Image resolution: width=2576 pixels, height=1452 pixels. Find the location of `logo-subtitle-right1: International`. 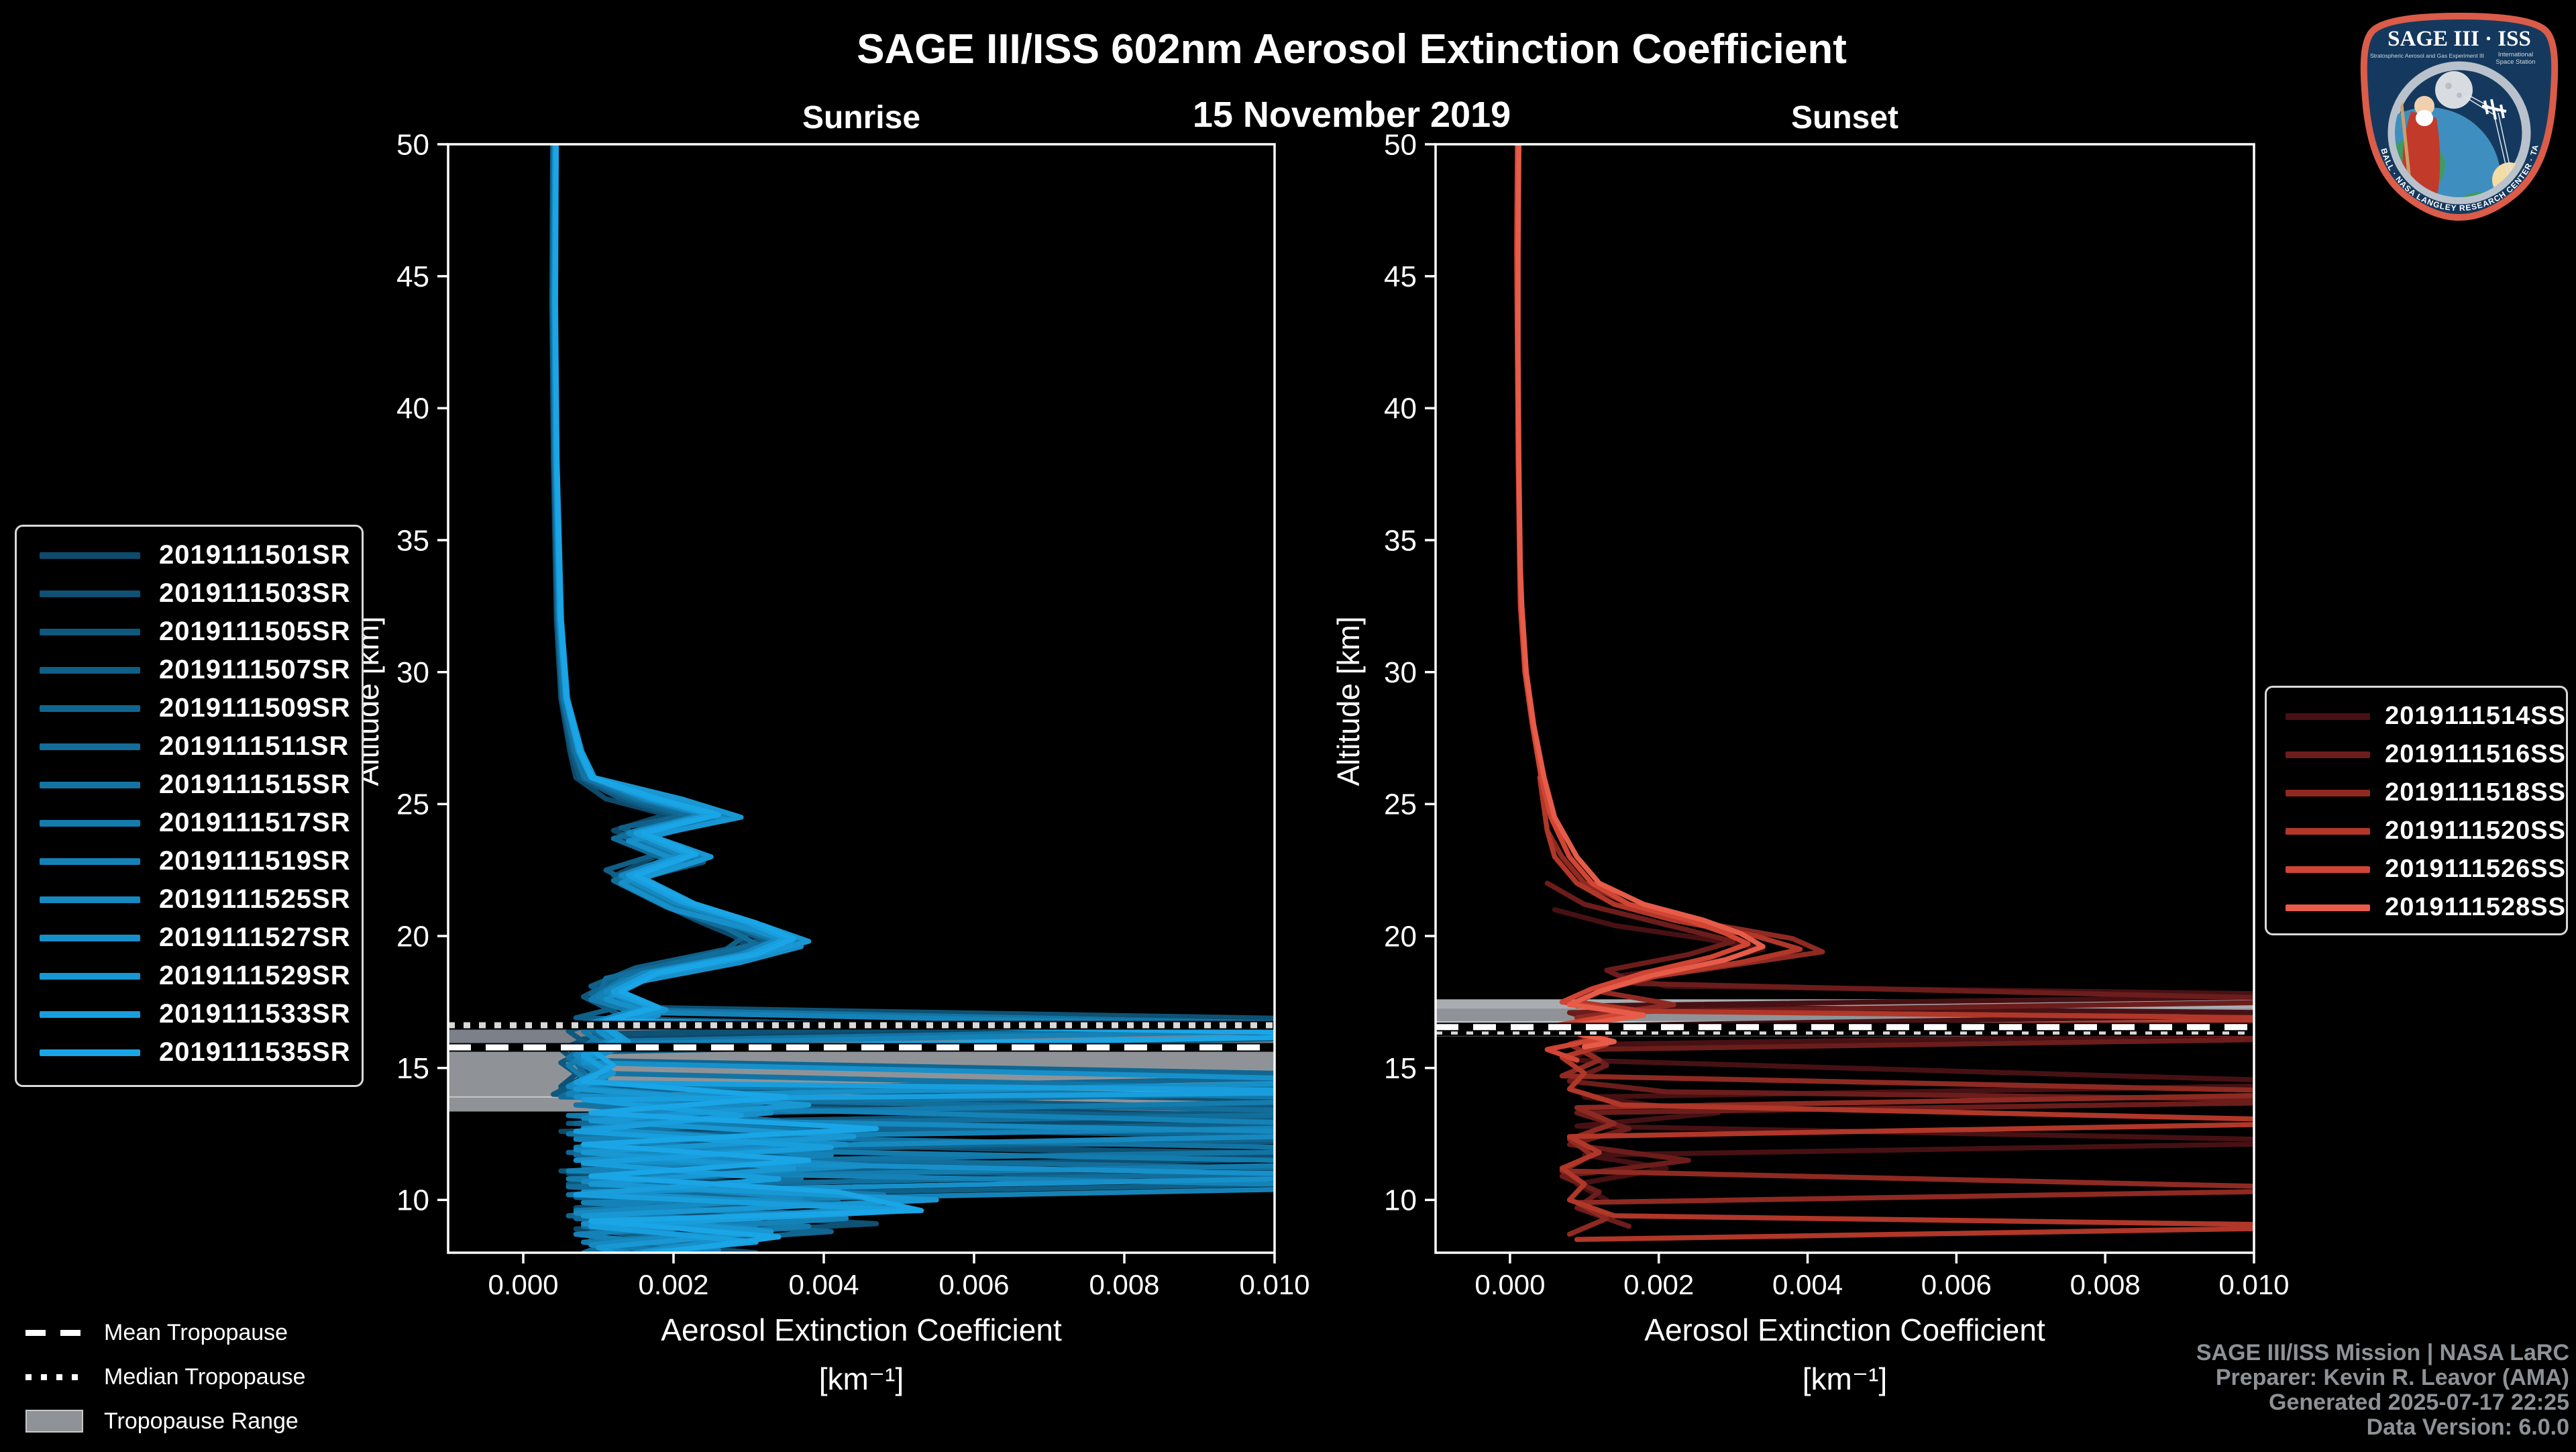

logo-subtitle-right1: International is located at coordinates (2515, 55).